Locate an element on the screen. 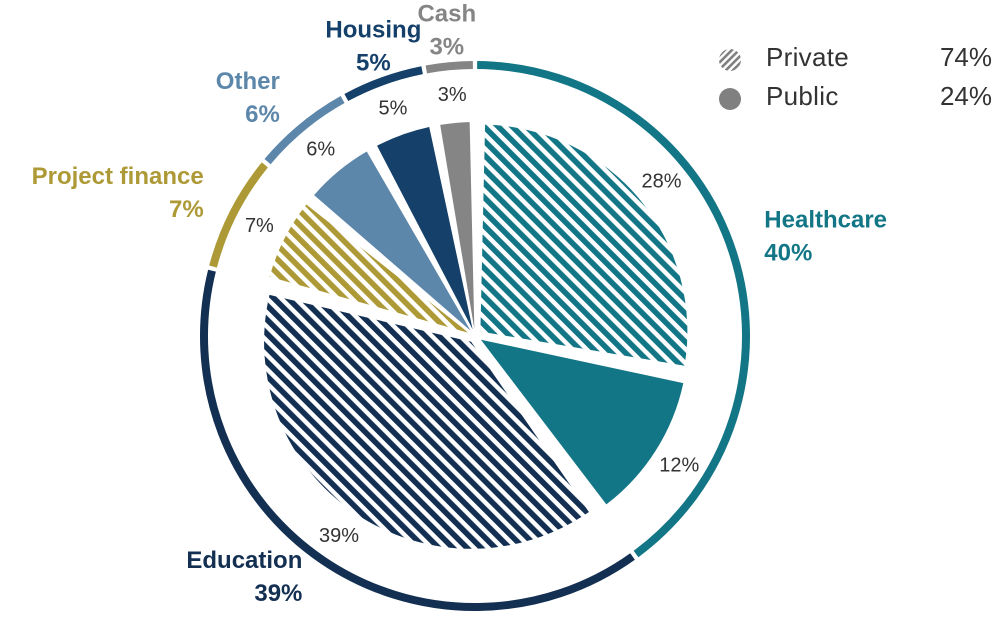 This screenshot has height=619, width=1000. legend-label-public: Public is located at coordinates (802, 96).